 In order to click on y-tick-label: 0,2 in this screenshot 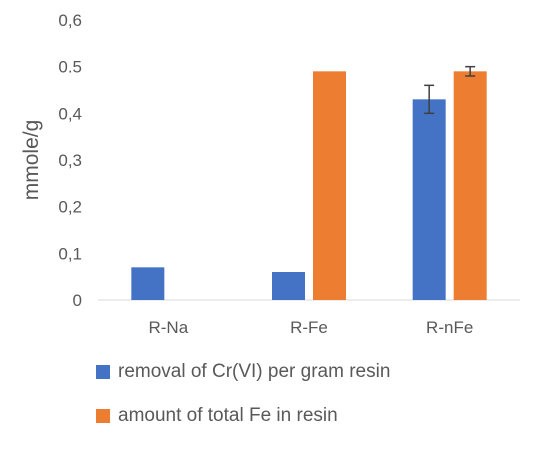, I will do `click(70, 207)`.